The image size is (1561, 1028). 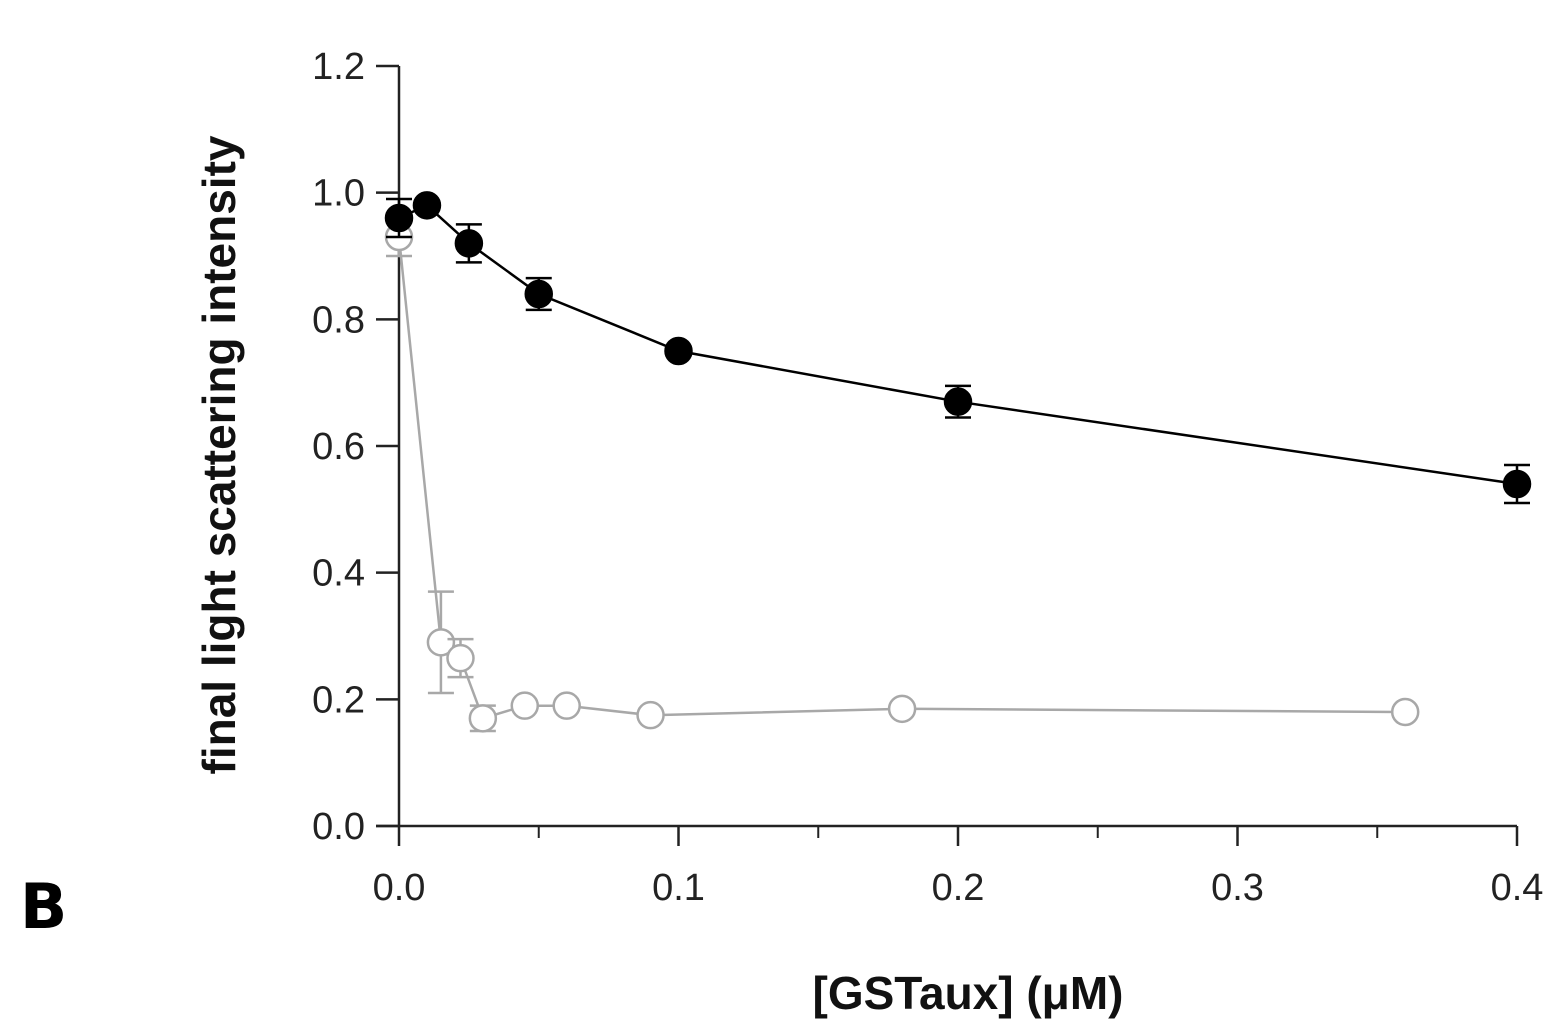 What do you see at coordinates (399, 888) in the screenshot?
I see `x-tick-label: 0.0` at bounding box center [399, 888].